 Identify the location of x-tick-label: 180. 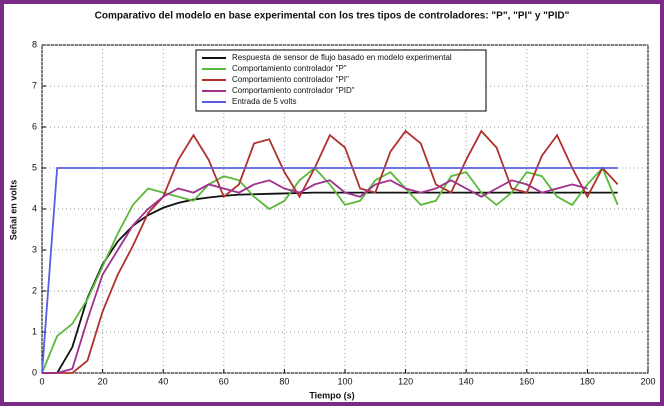
(587, 381).